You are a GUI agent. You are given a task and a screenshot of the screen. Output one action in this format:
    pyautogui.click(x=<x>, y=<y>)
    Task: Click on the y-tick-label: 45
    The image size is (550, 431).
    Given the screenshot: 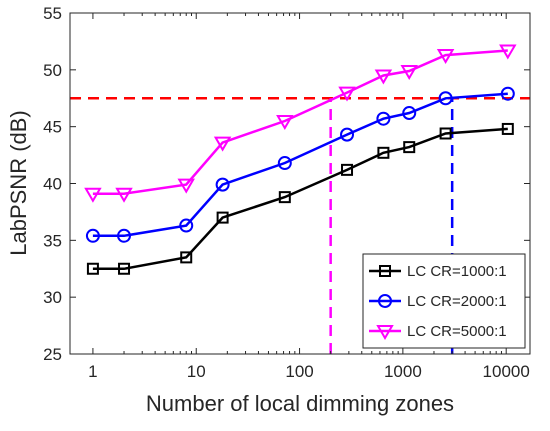 What is the action you would take?
    pyautogui.click(x=52, y=127)
    